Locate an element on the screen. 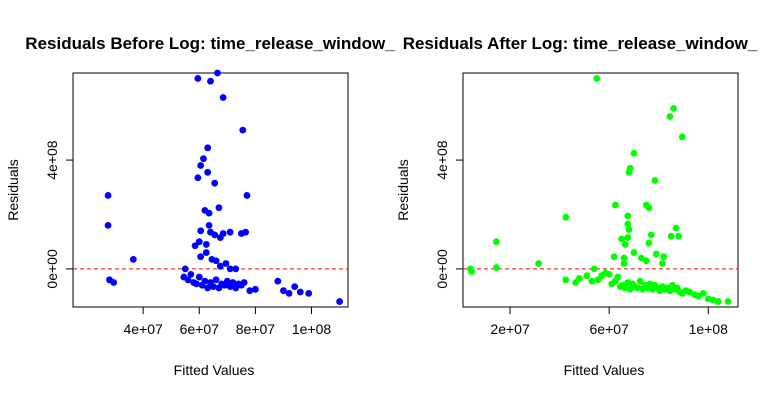  right-x-tick-label: 2e+07 is located at coordinates (510, 329).